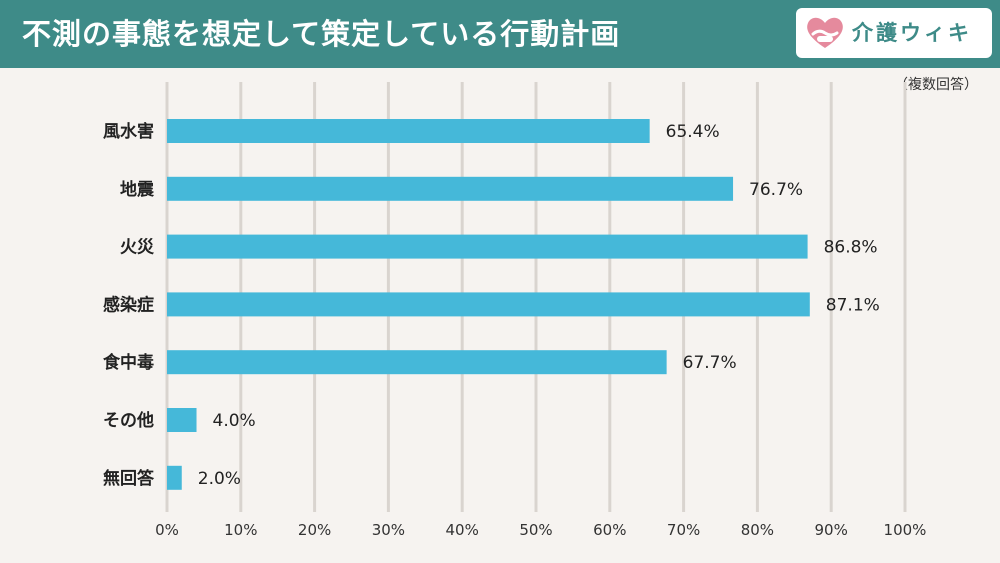 The image size is (1000, 563). I want to click on x-tick-label: 50%, so click(535, 530).